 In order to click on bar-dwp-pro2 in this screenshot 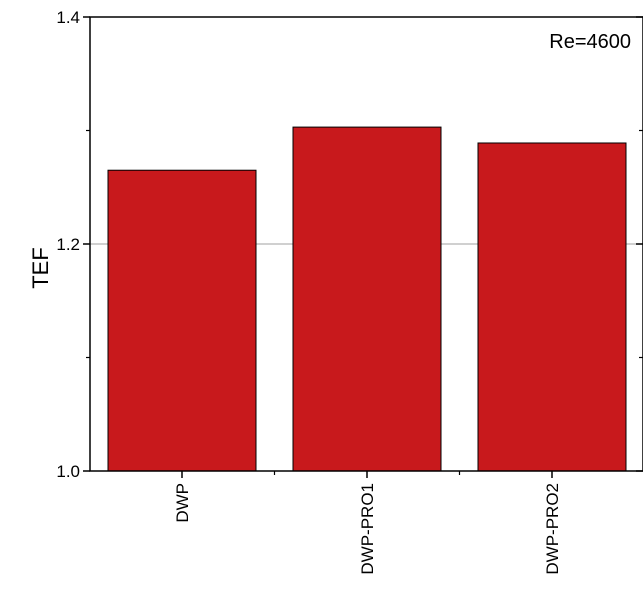, I will do `click(552, 307)`.